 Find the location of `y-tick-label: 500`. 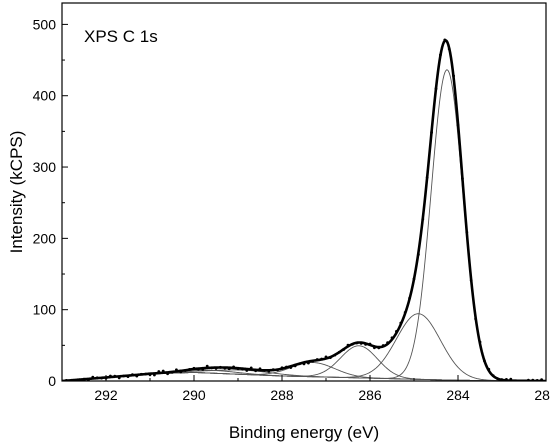

y-tick-label: 500 is located at coordinates (45, 24).